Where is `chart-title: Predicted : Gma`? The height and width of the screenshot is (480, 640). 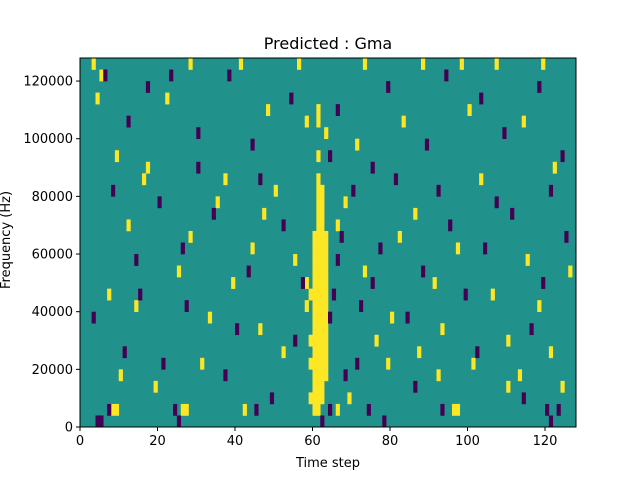 chart-title: Predicted : Gma is located at coordinates (328, 43).